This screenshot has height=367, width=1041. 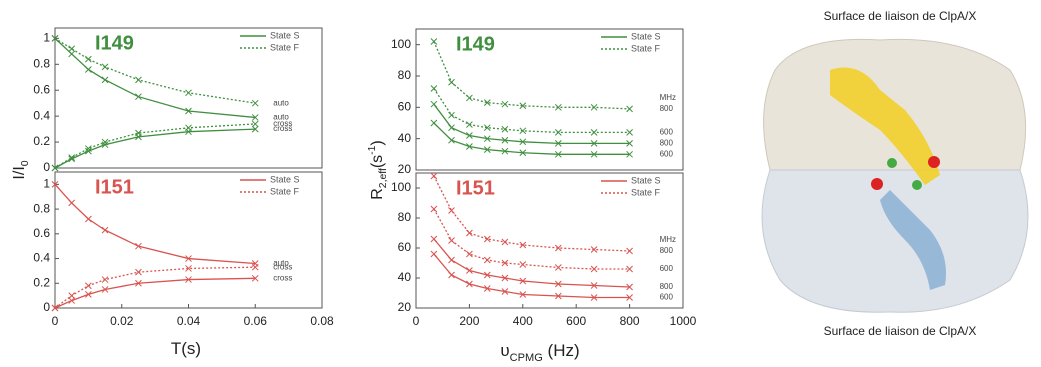 I want to click on y-tick-label: 0.8, so click(x=41, y=208).